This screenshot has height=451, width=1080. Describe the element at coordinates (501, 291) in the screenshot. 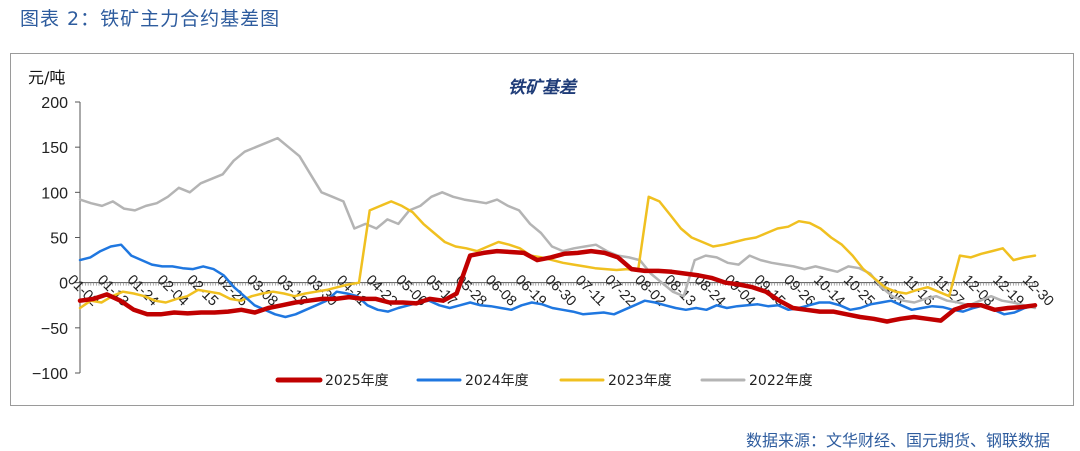

I see `x-tick-label: 06-08` at that location.